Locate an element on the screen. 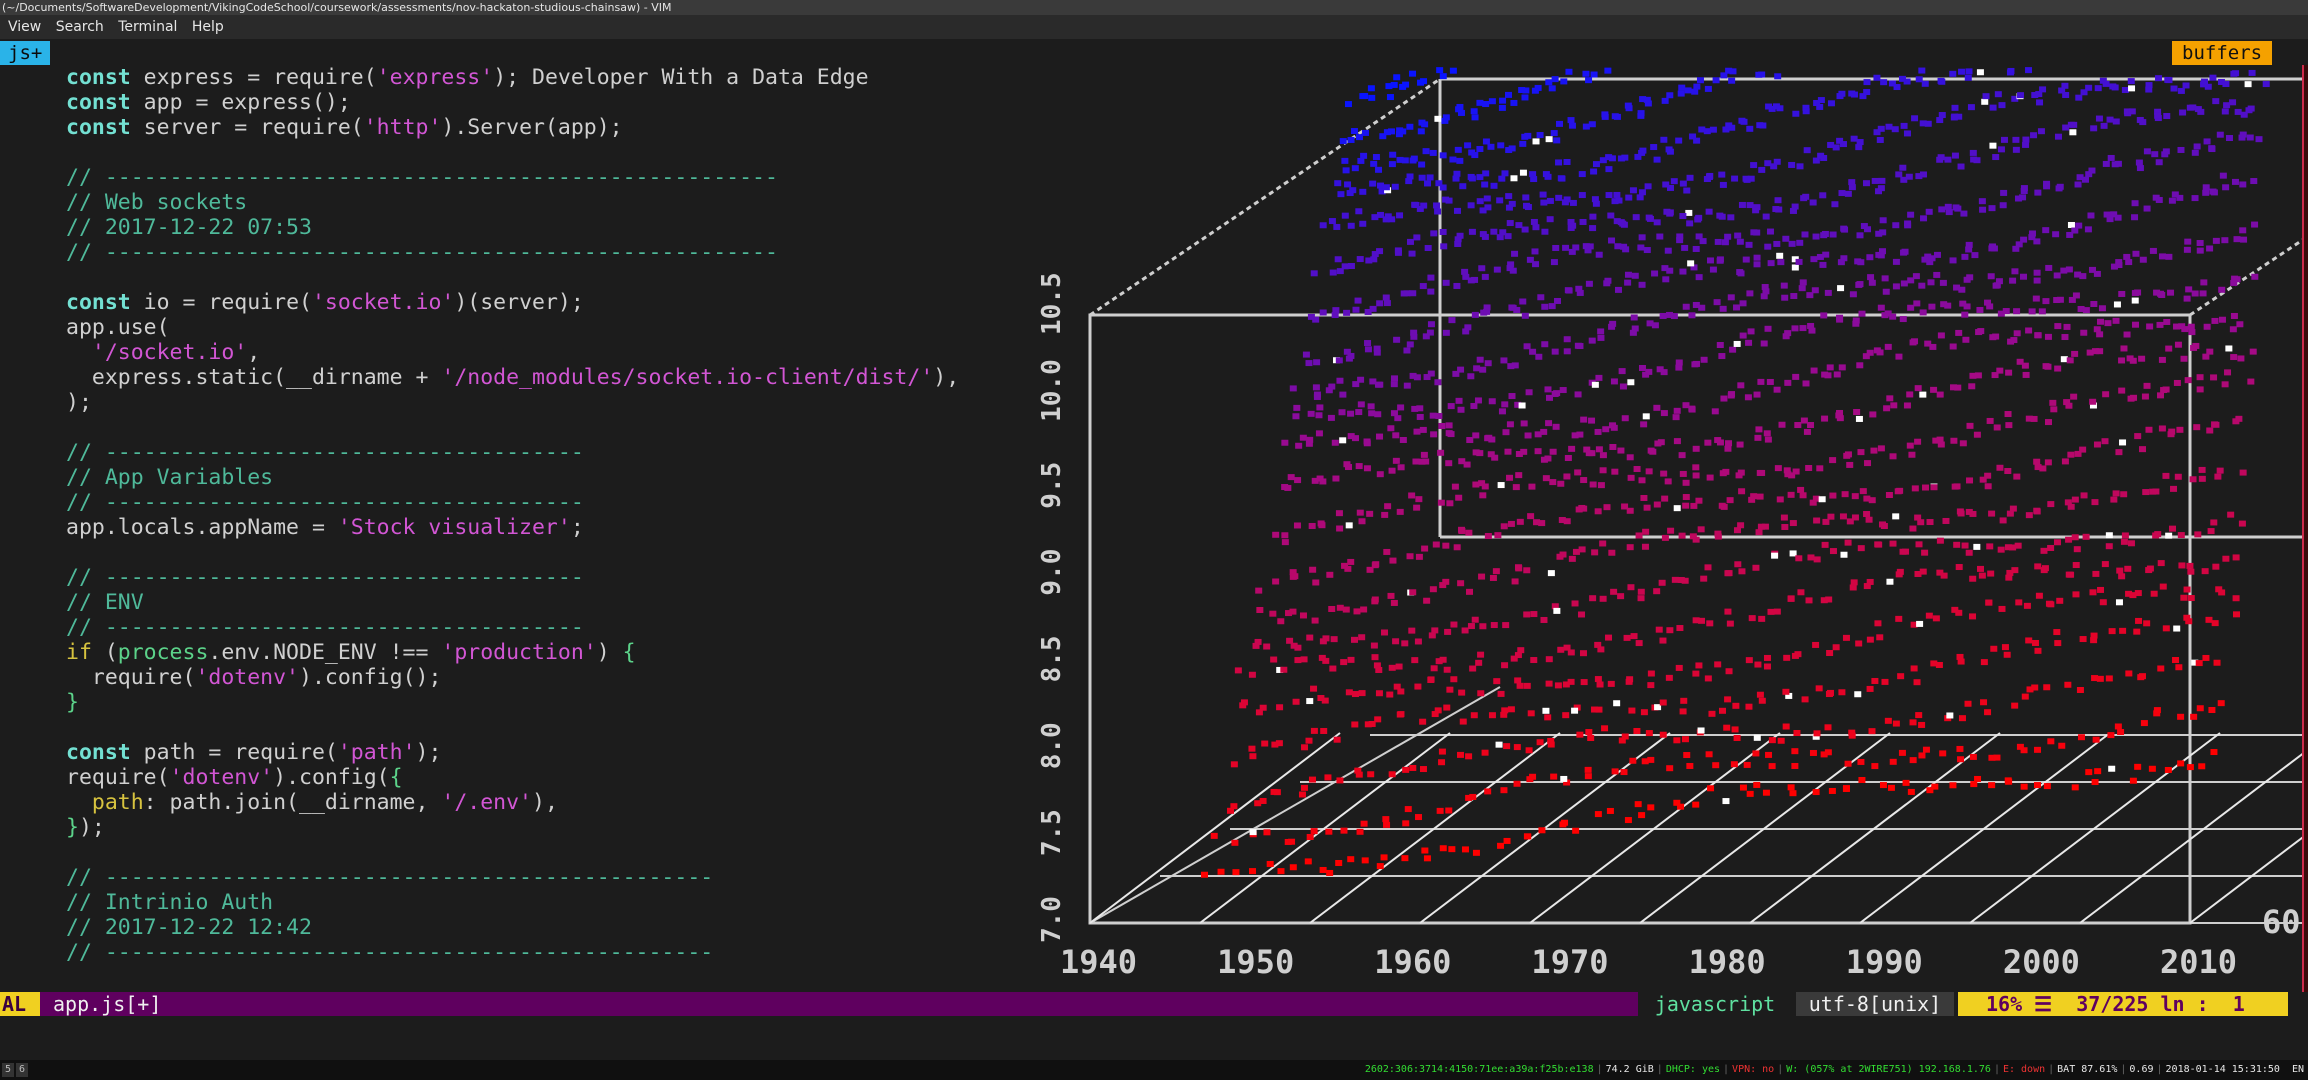 The width and height of the screenshot is (2308, 1080). menu-view: View is located at coordinates (25, 27).